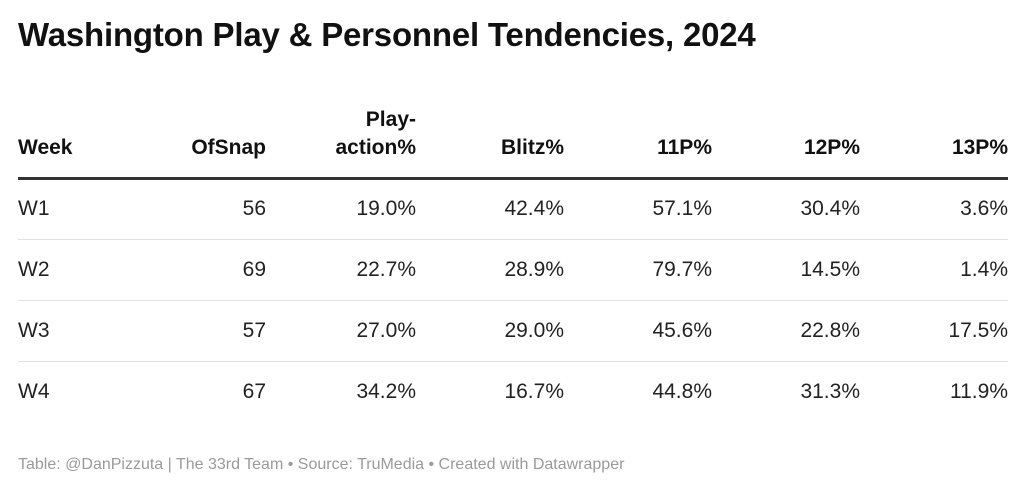  Describe the element at coordinates (830, 391) in the screenshot. I see `cell-12p: 31.3%` at that location.